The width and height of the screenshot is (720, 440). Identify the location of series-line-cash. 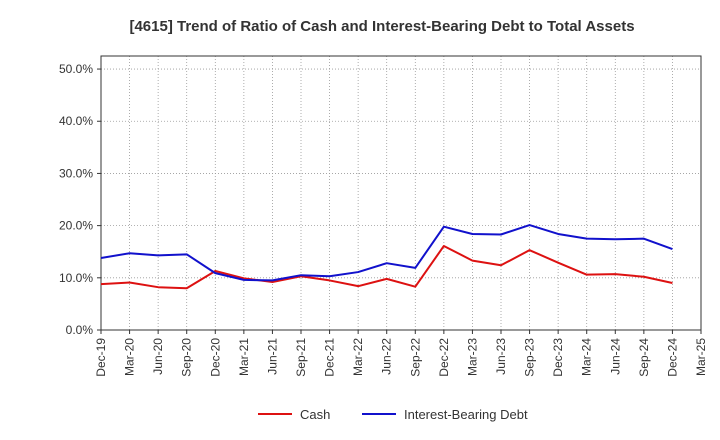
(386, 267).